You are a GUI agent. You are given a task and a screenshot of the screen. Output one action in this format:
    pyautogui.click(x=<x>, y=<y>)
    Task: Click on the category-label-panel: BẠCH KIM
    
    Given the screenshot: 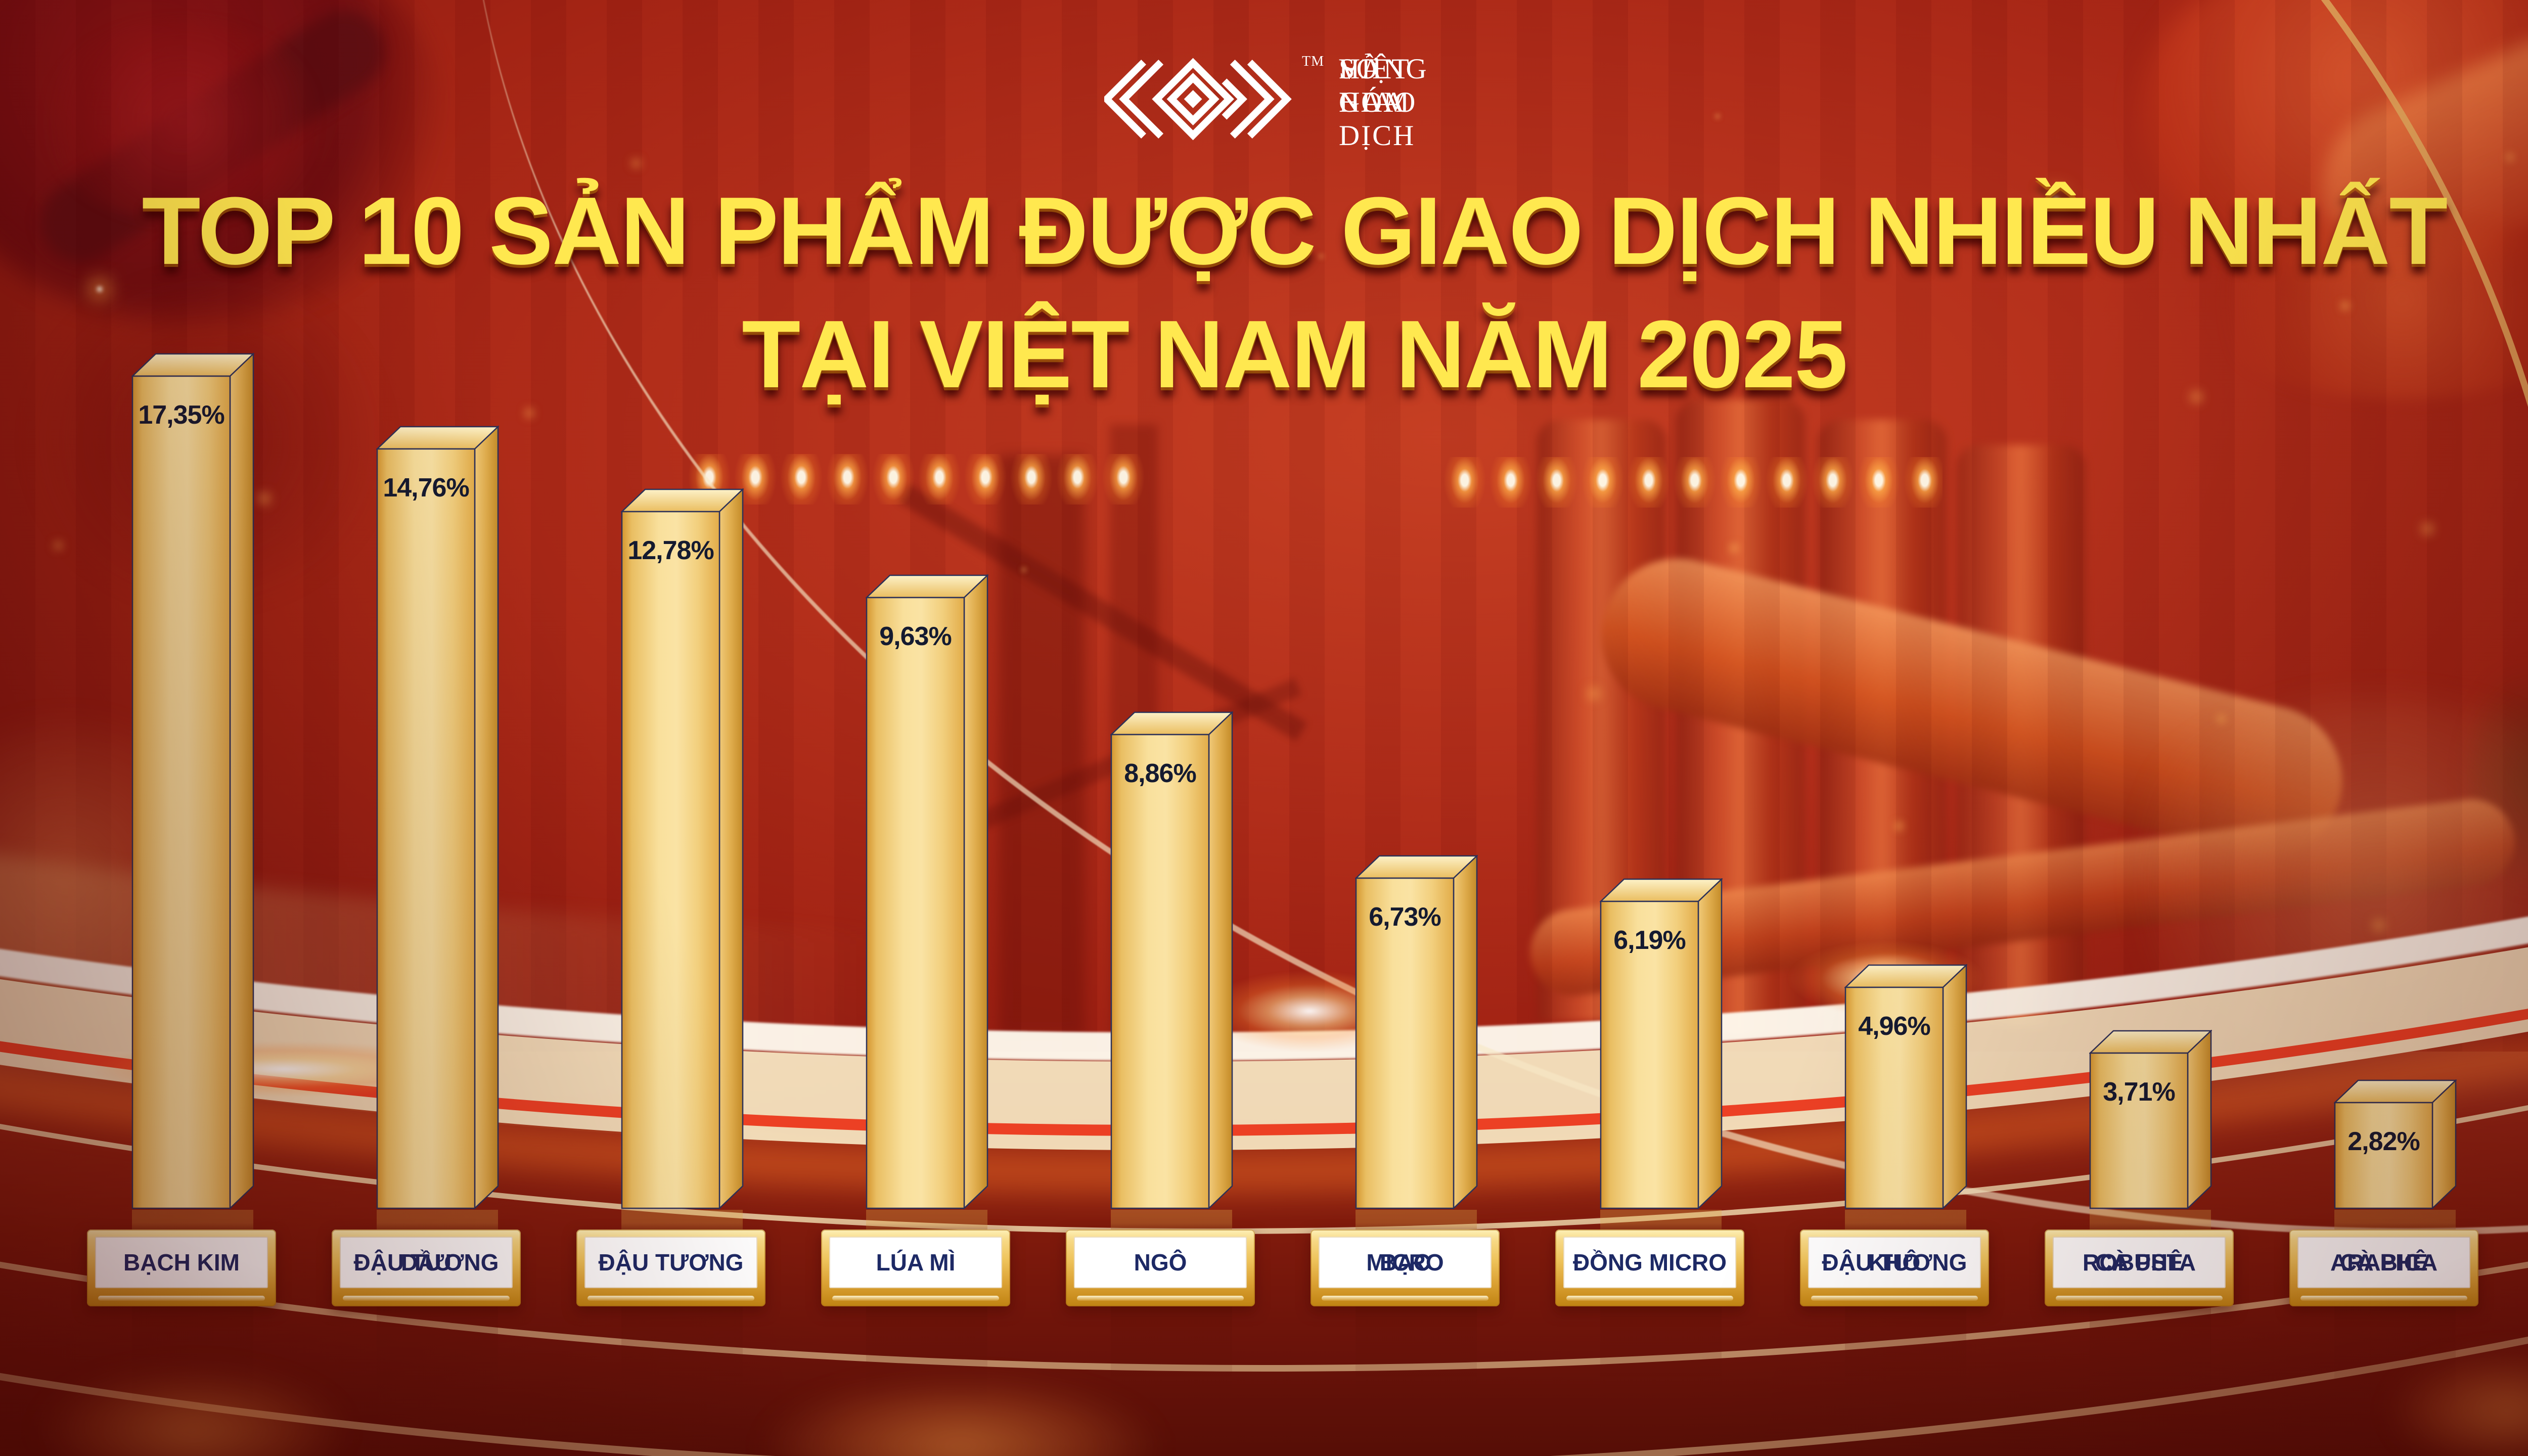 What is the action you would take?
    pyautogui.click(x=182, y=1262)
    